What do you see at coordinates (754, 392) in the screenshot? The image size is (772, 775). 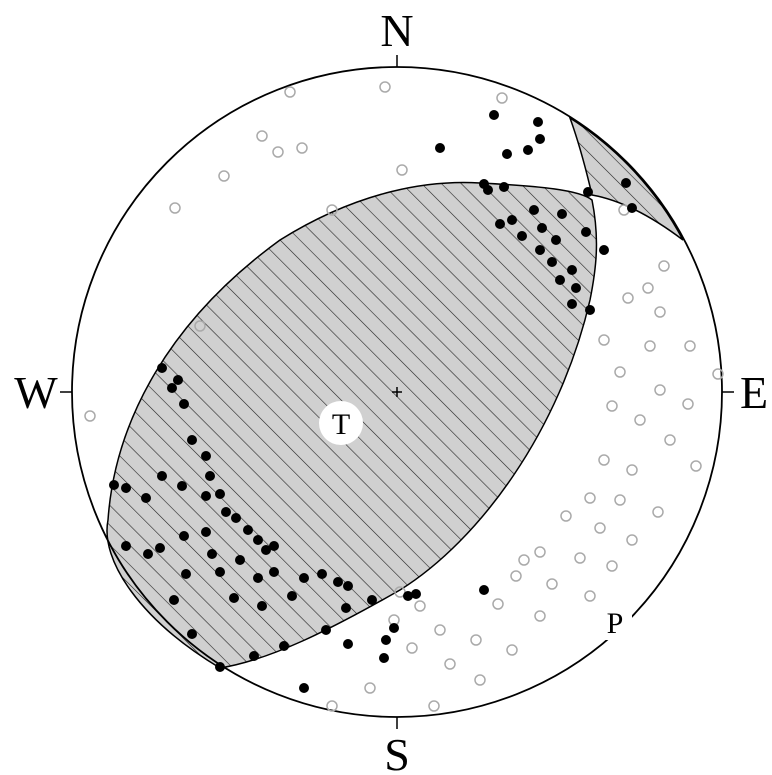 I see `east-label: E` at bounding box center [754, 392].